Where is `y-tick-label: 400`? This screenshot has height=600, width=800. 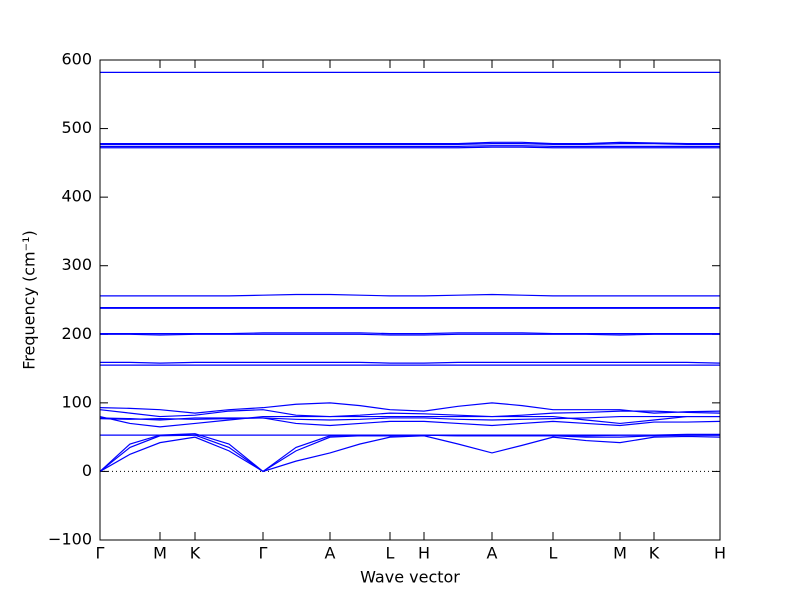
y-tick-label: 400 is located at coordinates (76, 196).